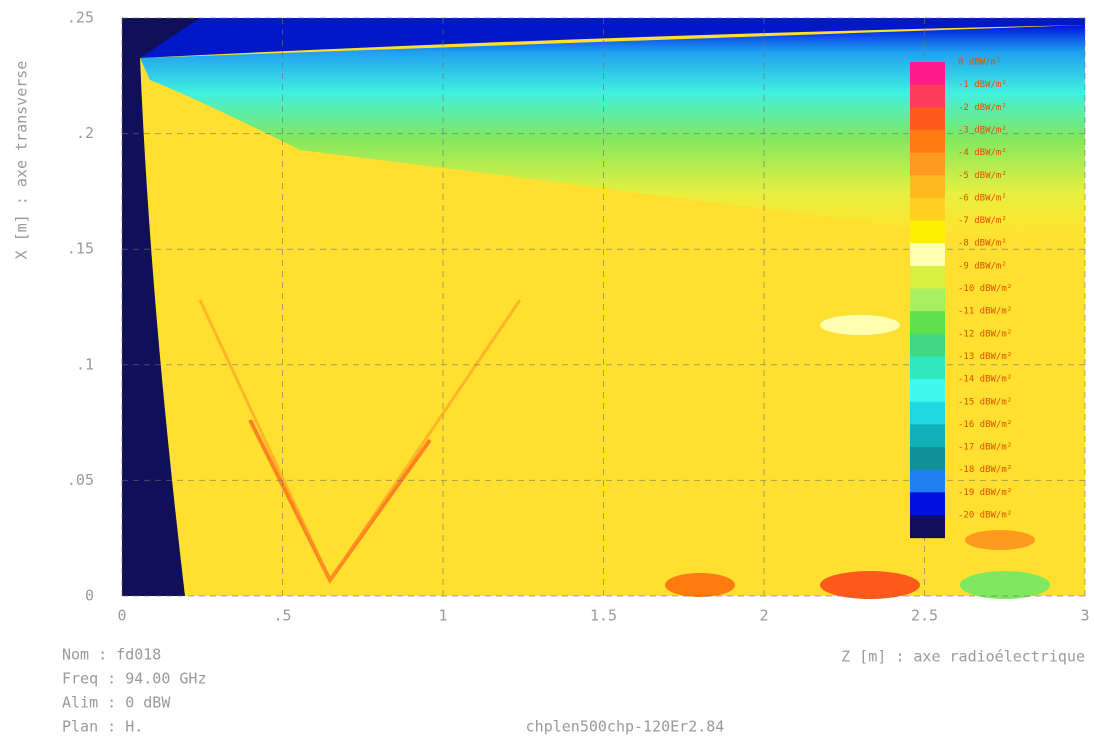 This screenshot has width=1094, height=740. Describe the element at coordinates (134, 679) in the screenshot. I see `info-line: Freq : 94.00 GHz` at that location.